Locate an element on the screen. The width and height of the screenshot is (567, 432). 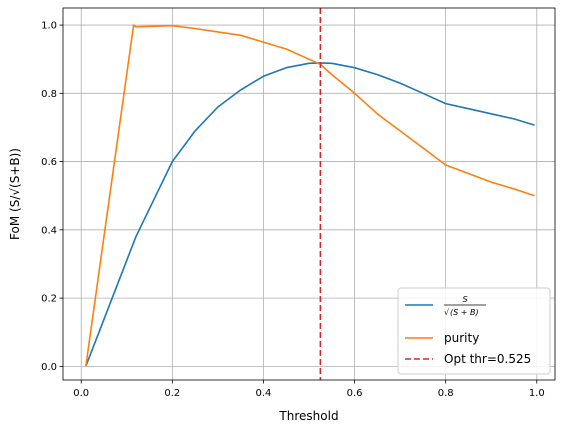
y-tick-label: 0.2 is located at coordinates (49, 299).